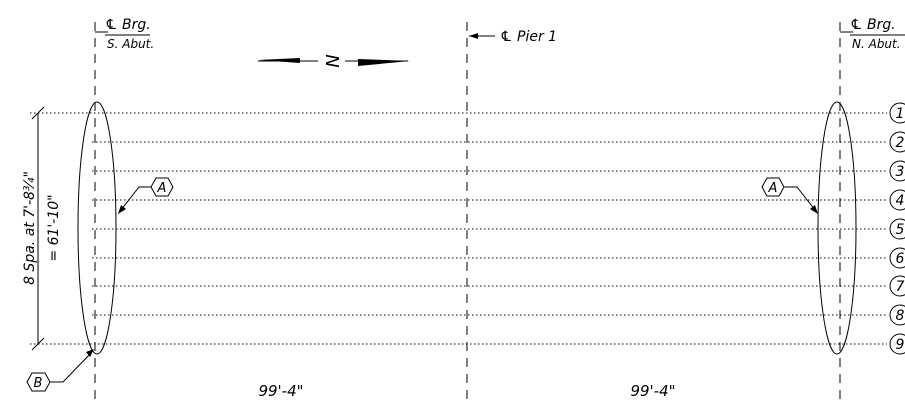 Image resolution: width=905 pixels, height=400 pixels. Describe the element at coordinates (384, 62) in the screenshot. I see `north-arrow-head` at that location.